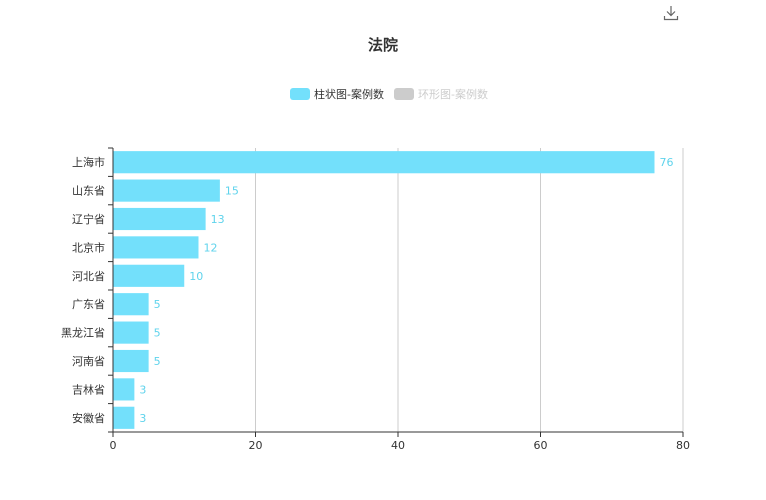 The height and width of the screenshot is (500, 766). What do you see at coordinates (83, 333) in the screenshot?
I see `y-category-label: 黑龙江省` at bounding box center [83, 333].